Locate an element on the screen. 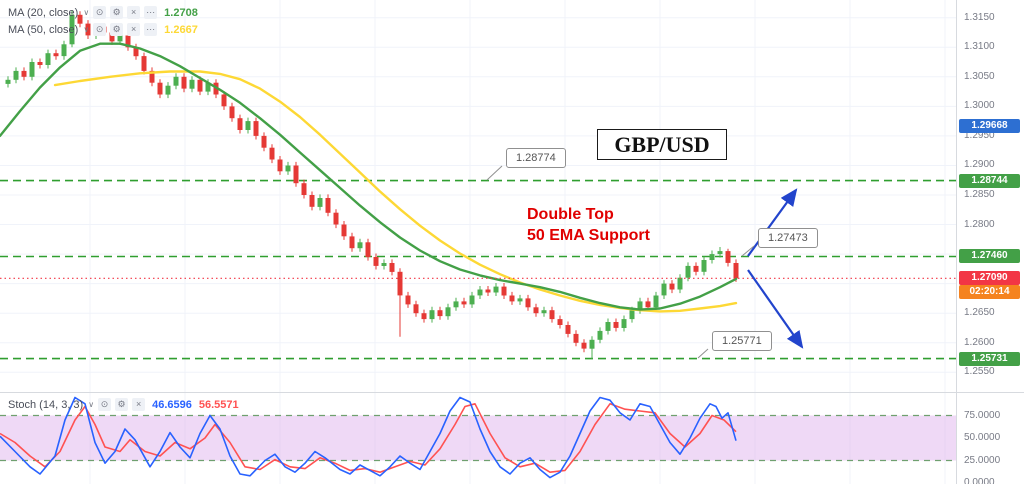 The height and width of the screenshot is (484, 1024). price-badge-blue: 1.29668 is located at coordinates (989, 126).